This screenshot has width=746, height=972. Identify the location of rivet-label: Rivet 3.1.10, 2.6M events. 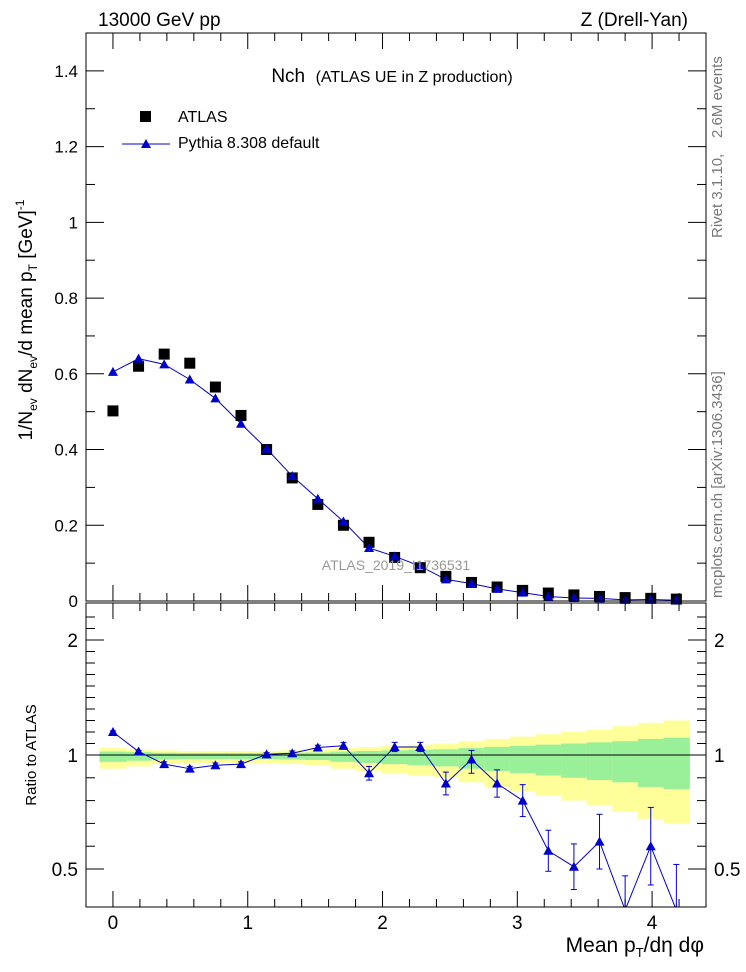
(717, 147).